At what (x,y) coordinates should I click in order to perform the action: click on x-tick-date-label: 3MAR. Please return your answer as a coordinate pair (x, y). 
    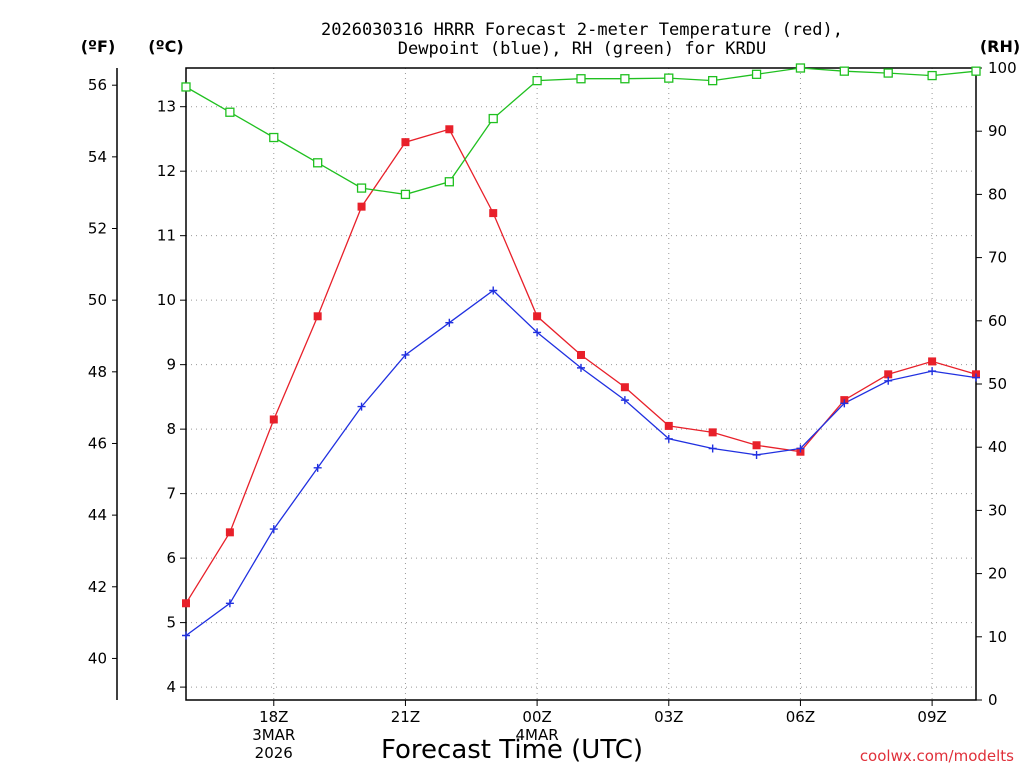
    Looking at the image, I should click on (273, 735).